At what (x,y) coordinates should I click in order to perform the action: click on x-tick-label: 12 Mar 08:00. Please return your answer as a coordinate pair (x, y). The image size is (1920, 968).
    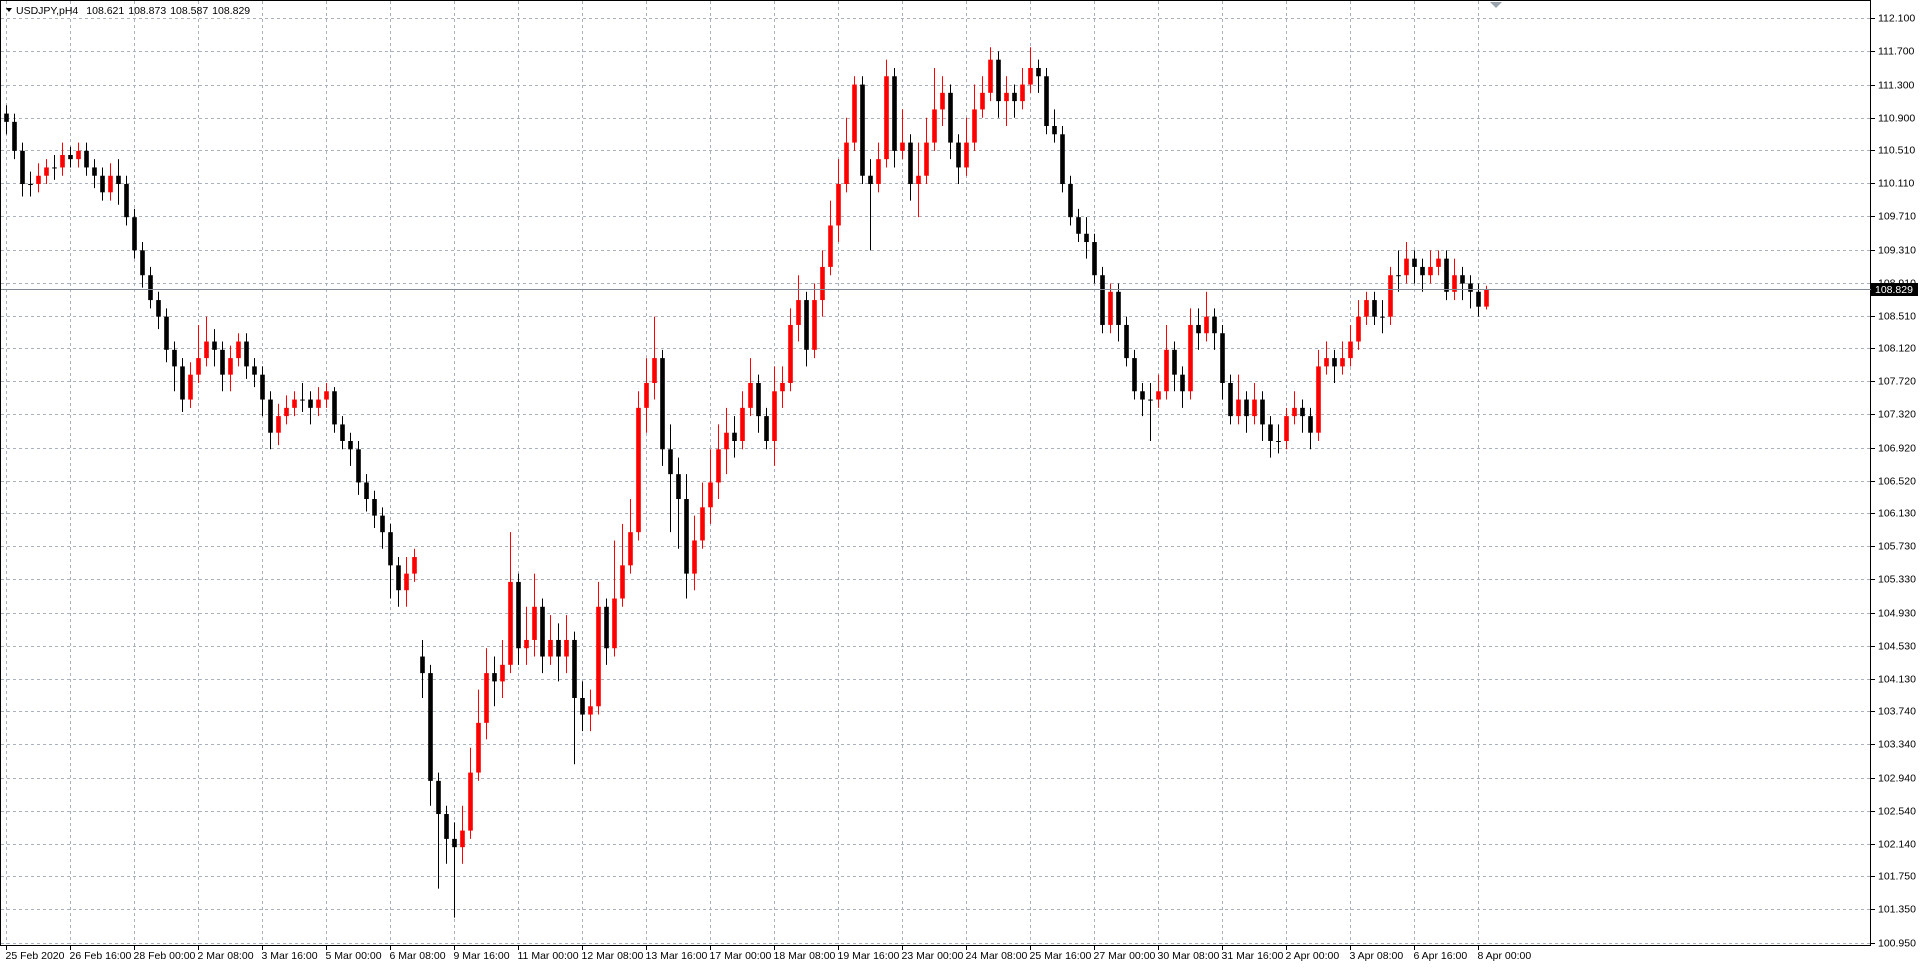
    Looking at the image, I should click on (613, 956).